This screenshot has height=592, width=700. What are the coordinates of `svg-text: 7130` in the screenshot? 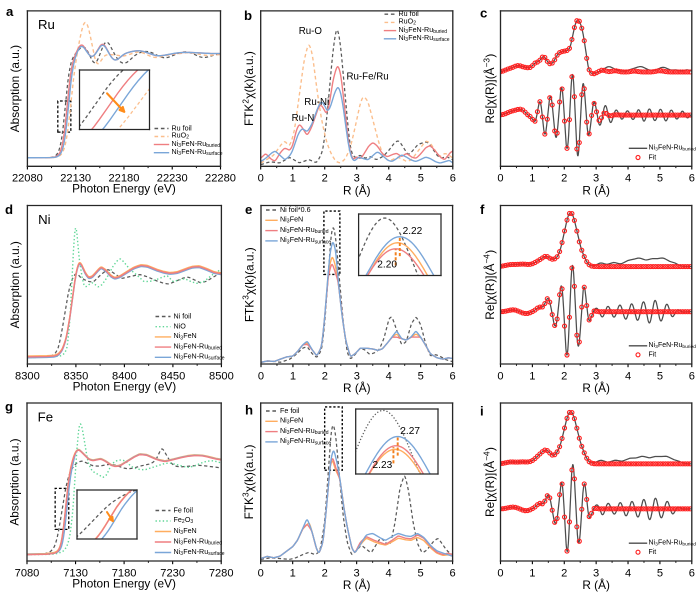 It's located at (75, 573).